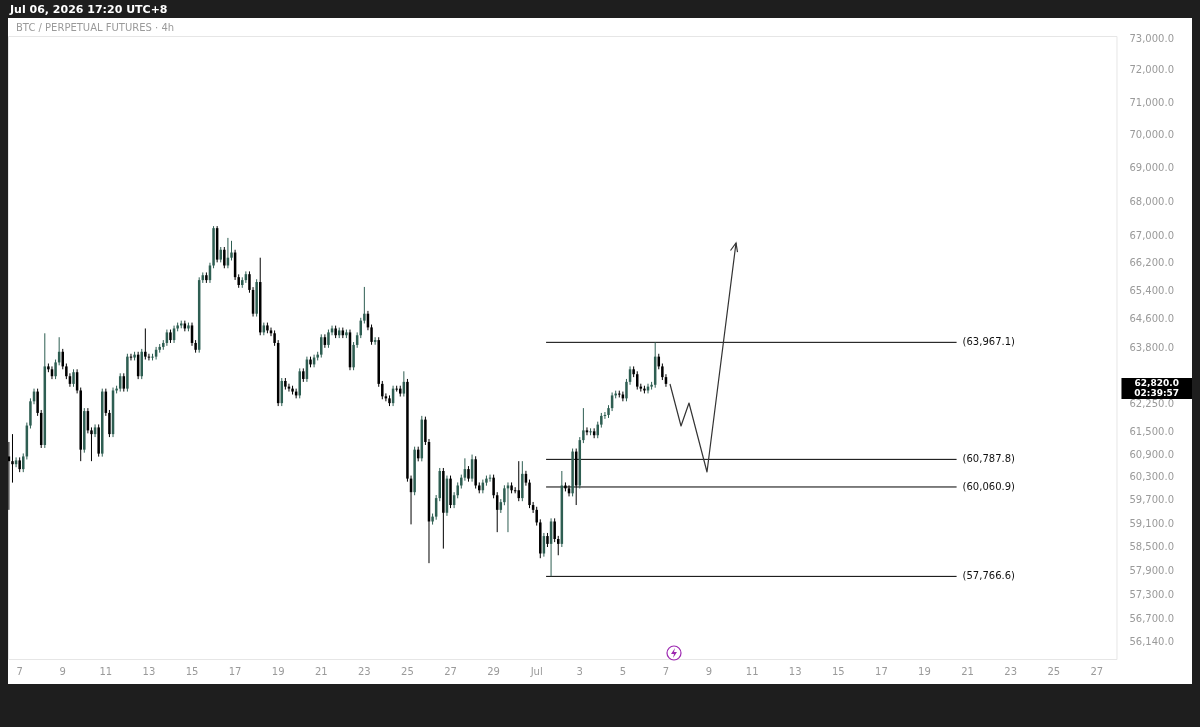  What do you see at coordinates (1151, 201) in the screenshot?
I see `y-tick-label: 68,000.0` at bounding box center [1151, 201].